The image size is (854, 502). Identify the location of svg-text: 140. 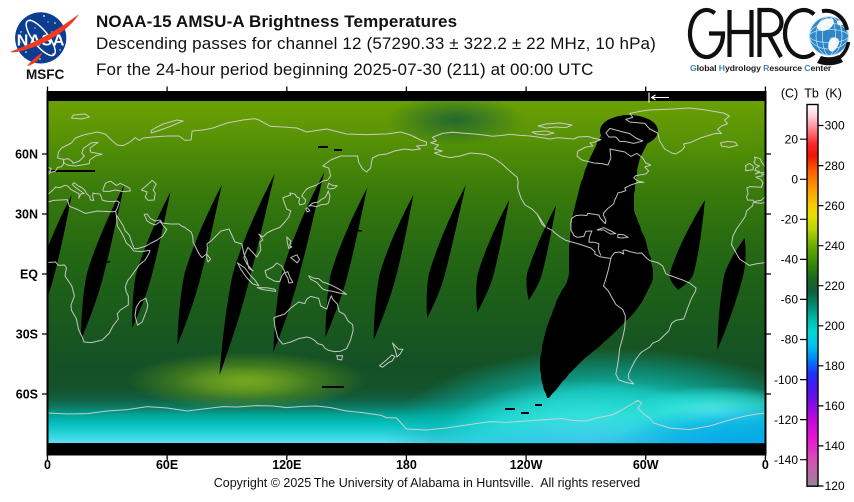
(835, 446).